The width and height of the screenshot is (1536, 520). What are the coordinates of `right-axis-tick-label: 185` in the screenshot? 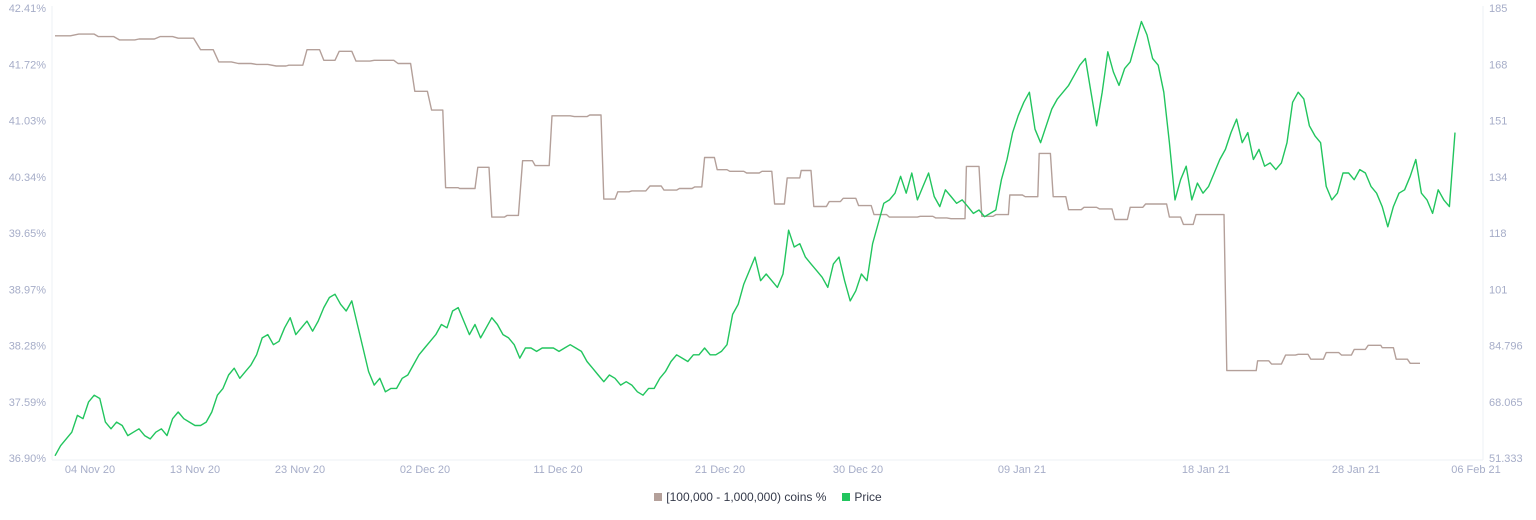 It's located at (1498, 9).